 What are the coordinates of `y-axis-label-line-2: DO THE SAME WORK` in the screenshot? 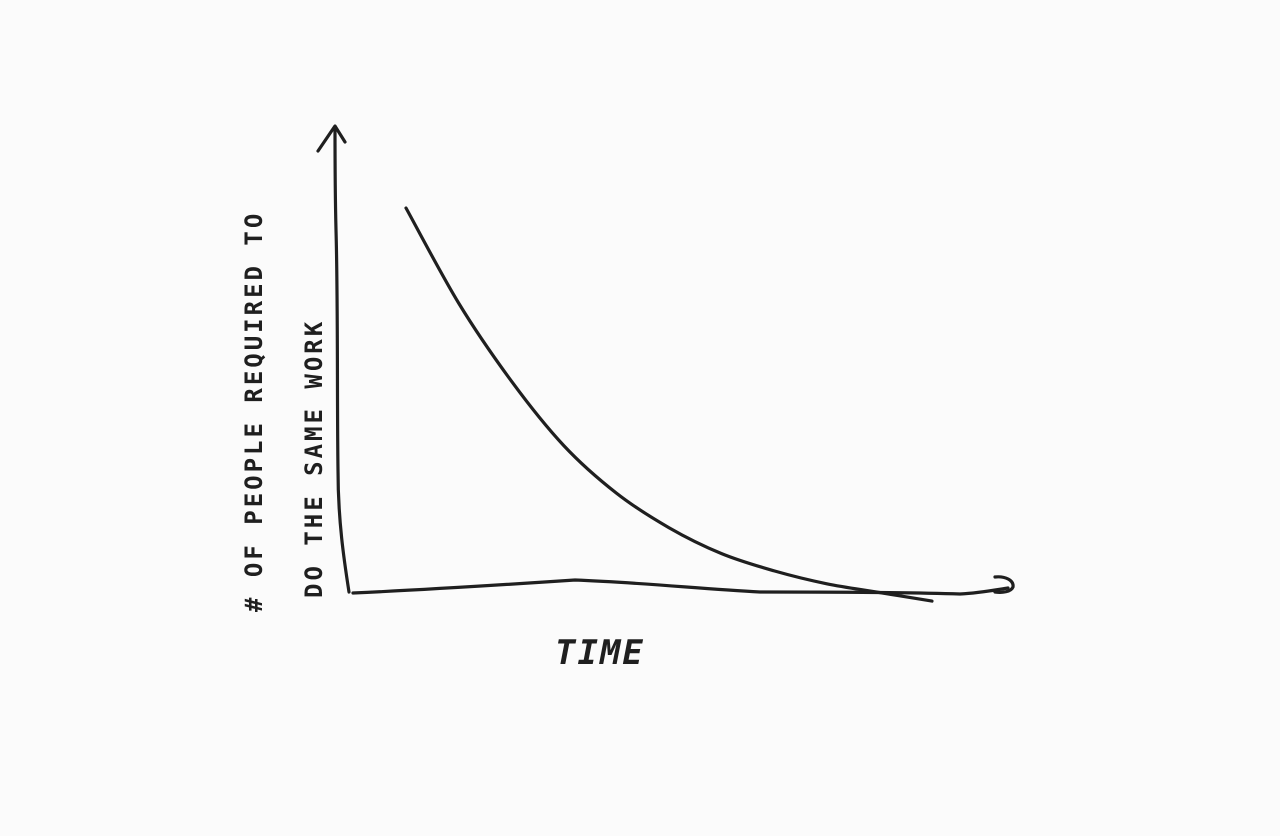 It's located at (314, 458).